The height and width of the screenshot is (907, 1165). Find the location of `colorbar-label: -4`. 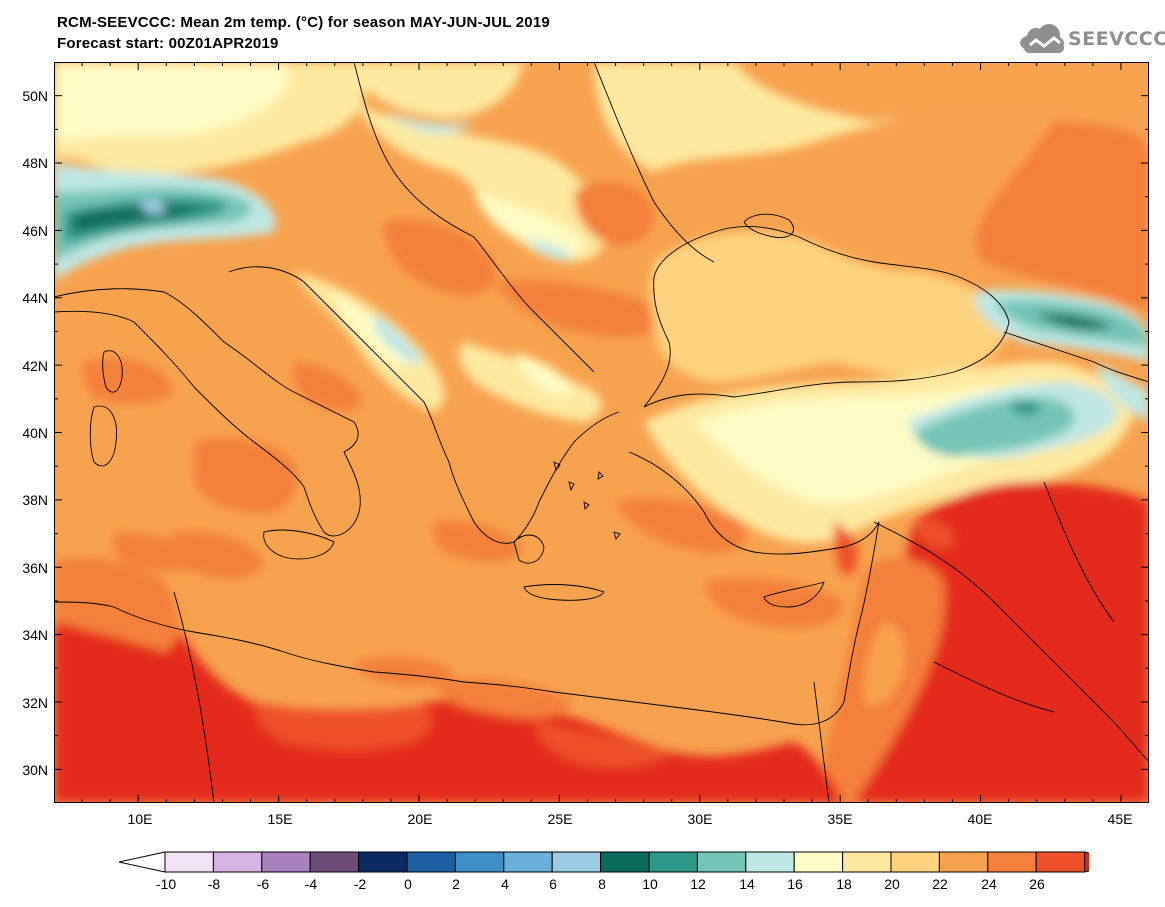

colorbar-label: -4 is located at coordinates (311, 884).